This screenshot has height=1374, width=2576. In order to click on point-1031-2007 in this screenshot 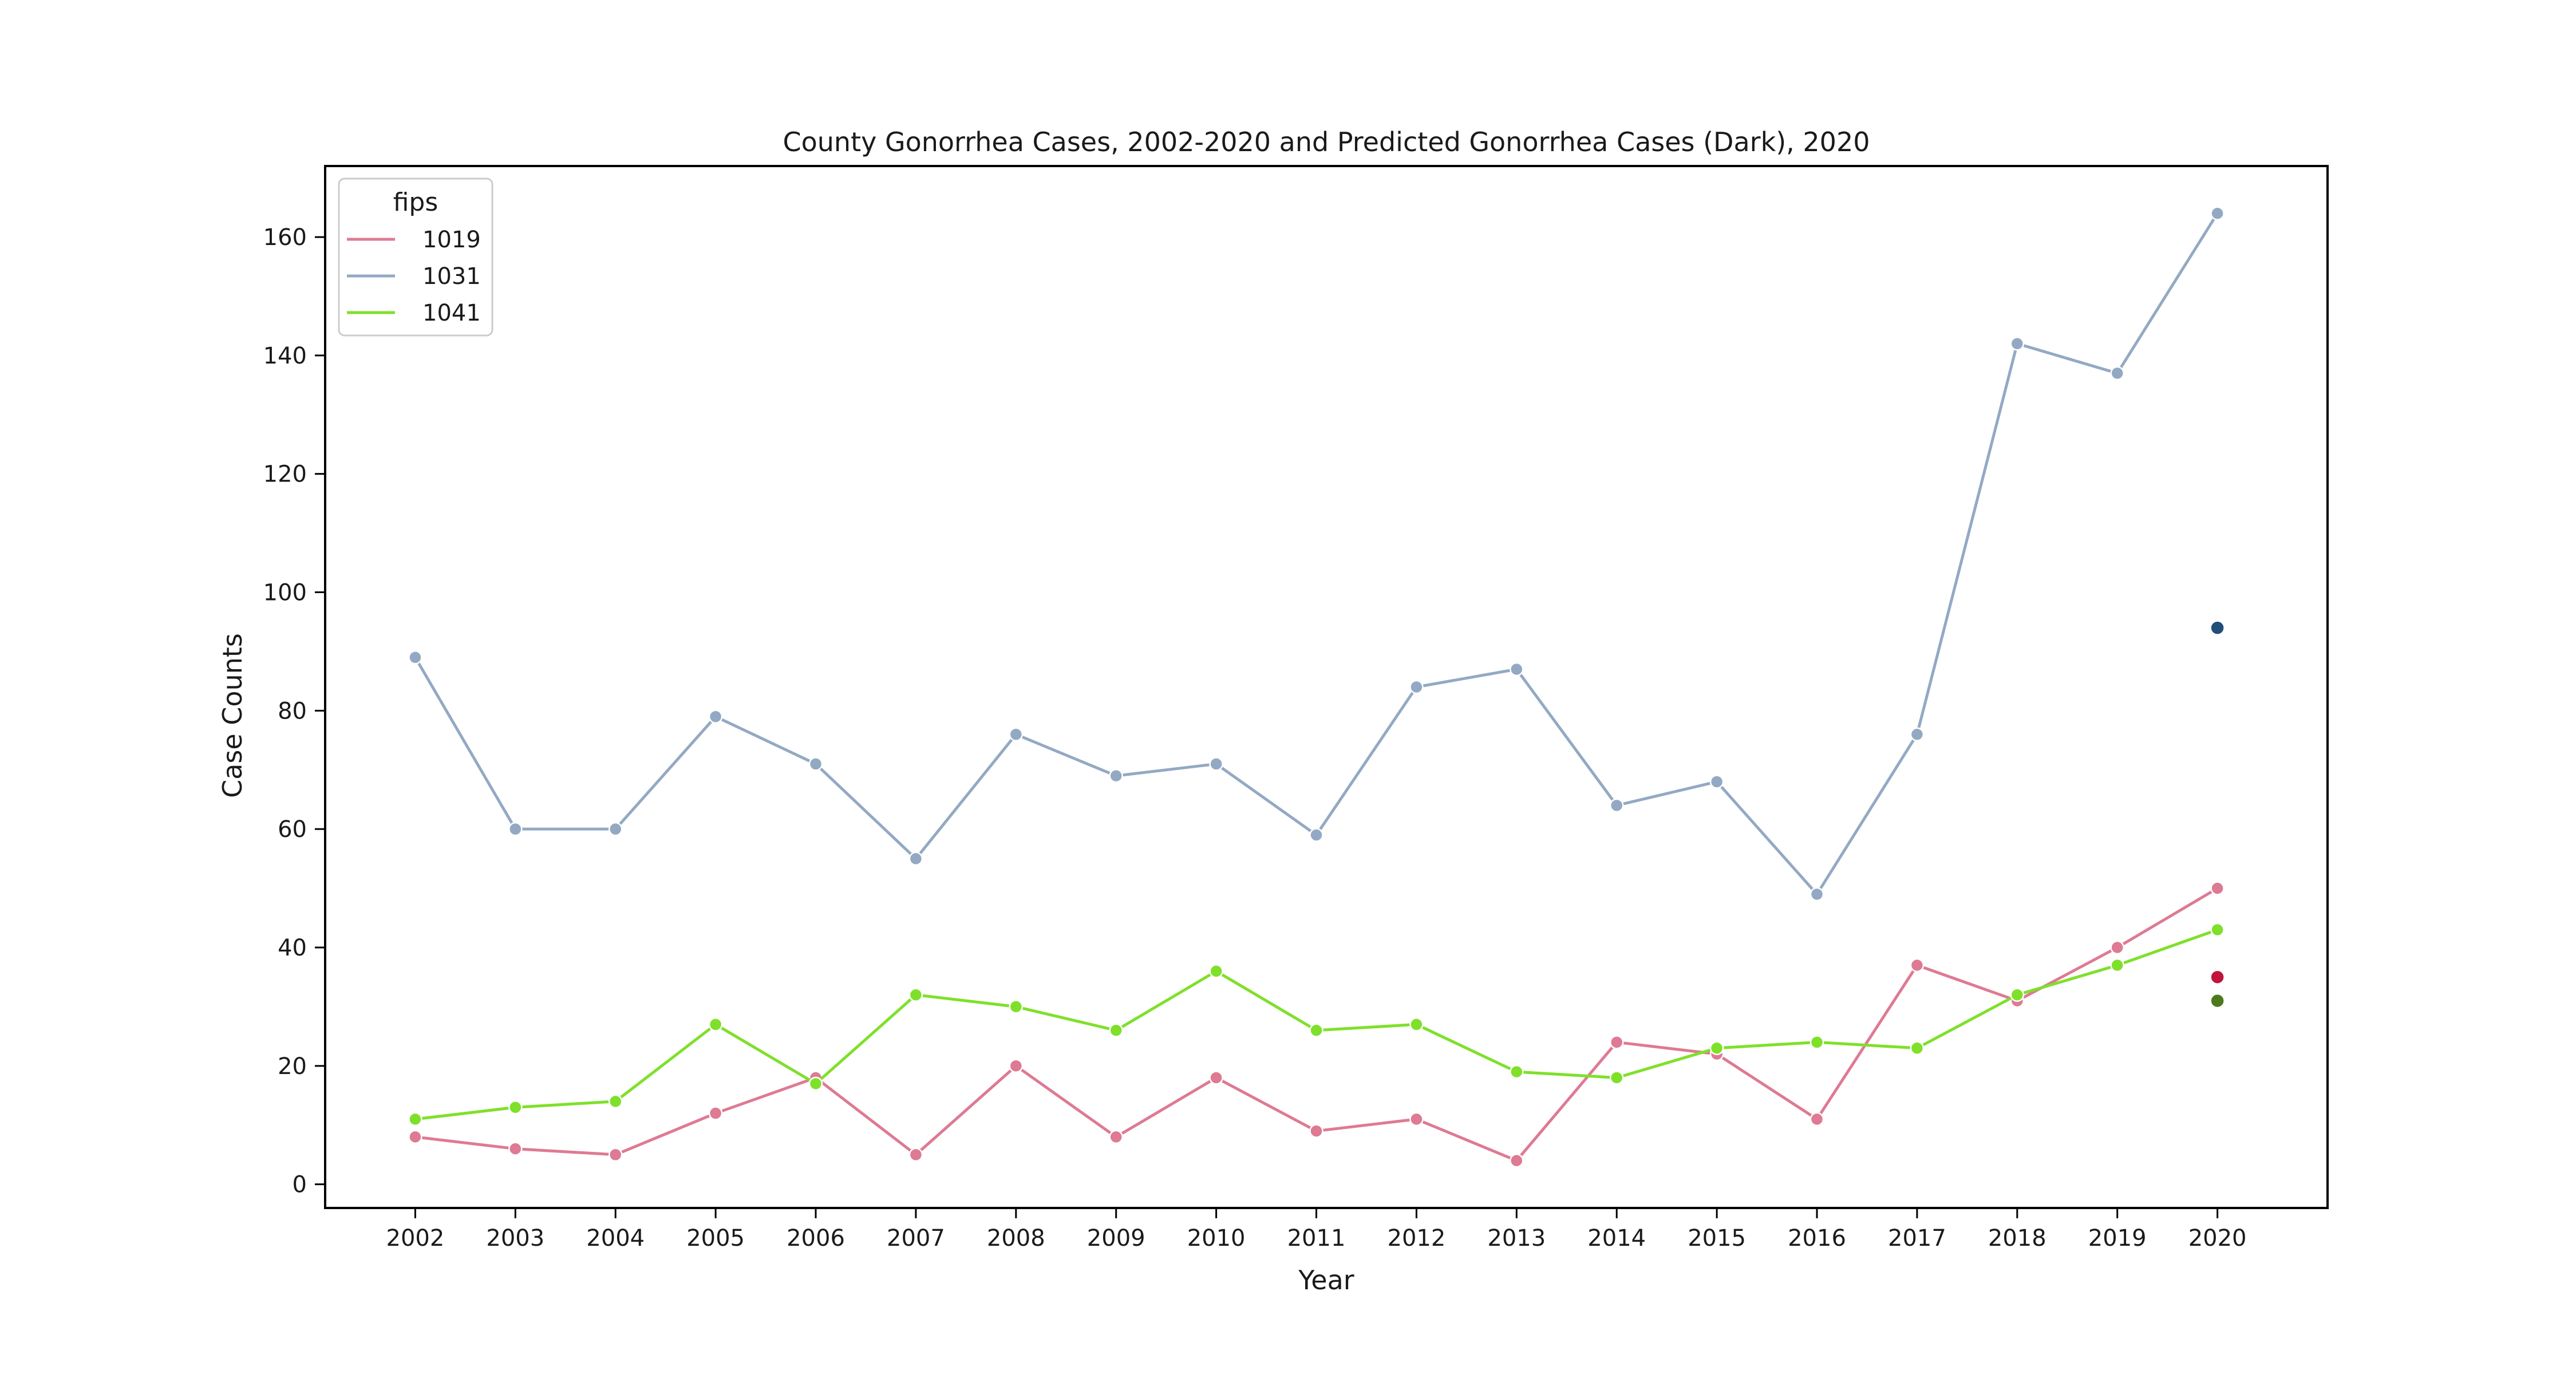, I will do `click(915, 858)`.